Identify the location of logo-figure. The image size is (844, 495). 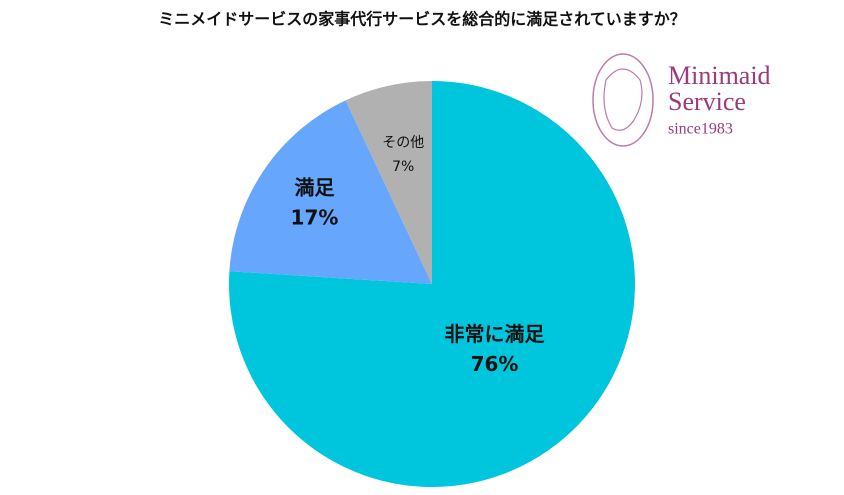
(623, 99).